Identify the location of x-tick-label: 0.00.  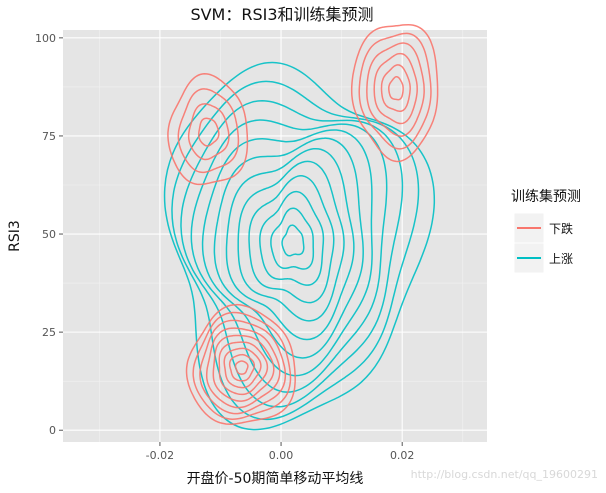
(281, 455).